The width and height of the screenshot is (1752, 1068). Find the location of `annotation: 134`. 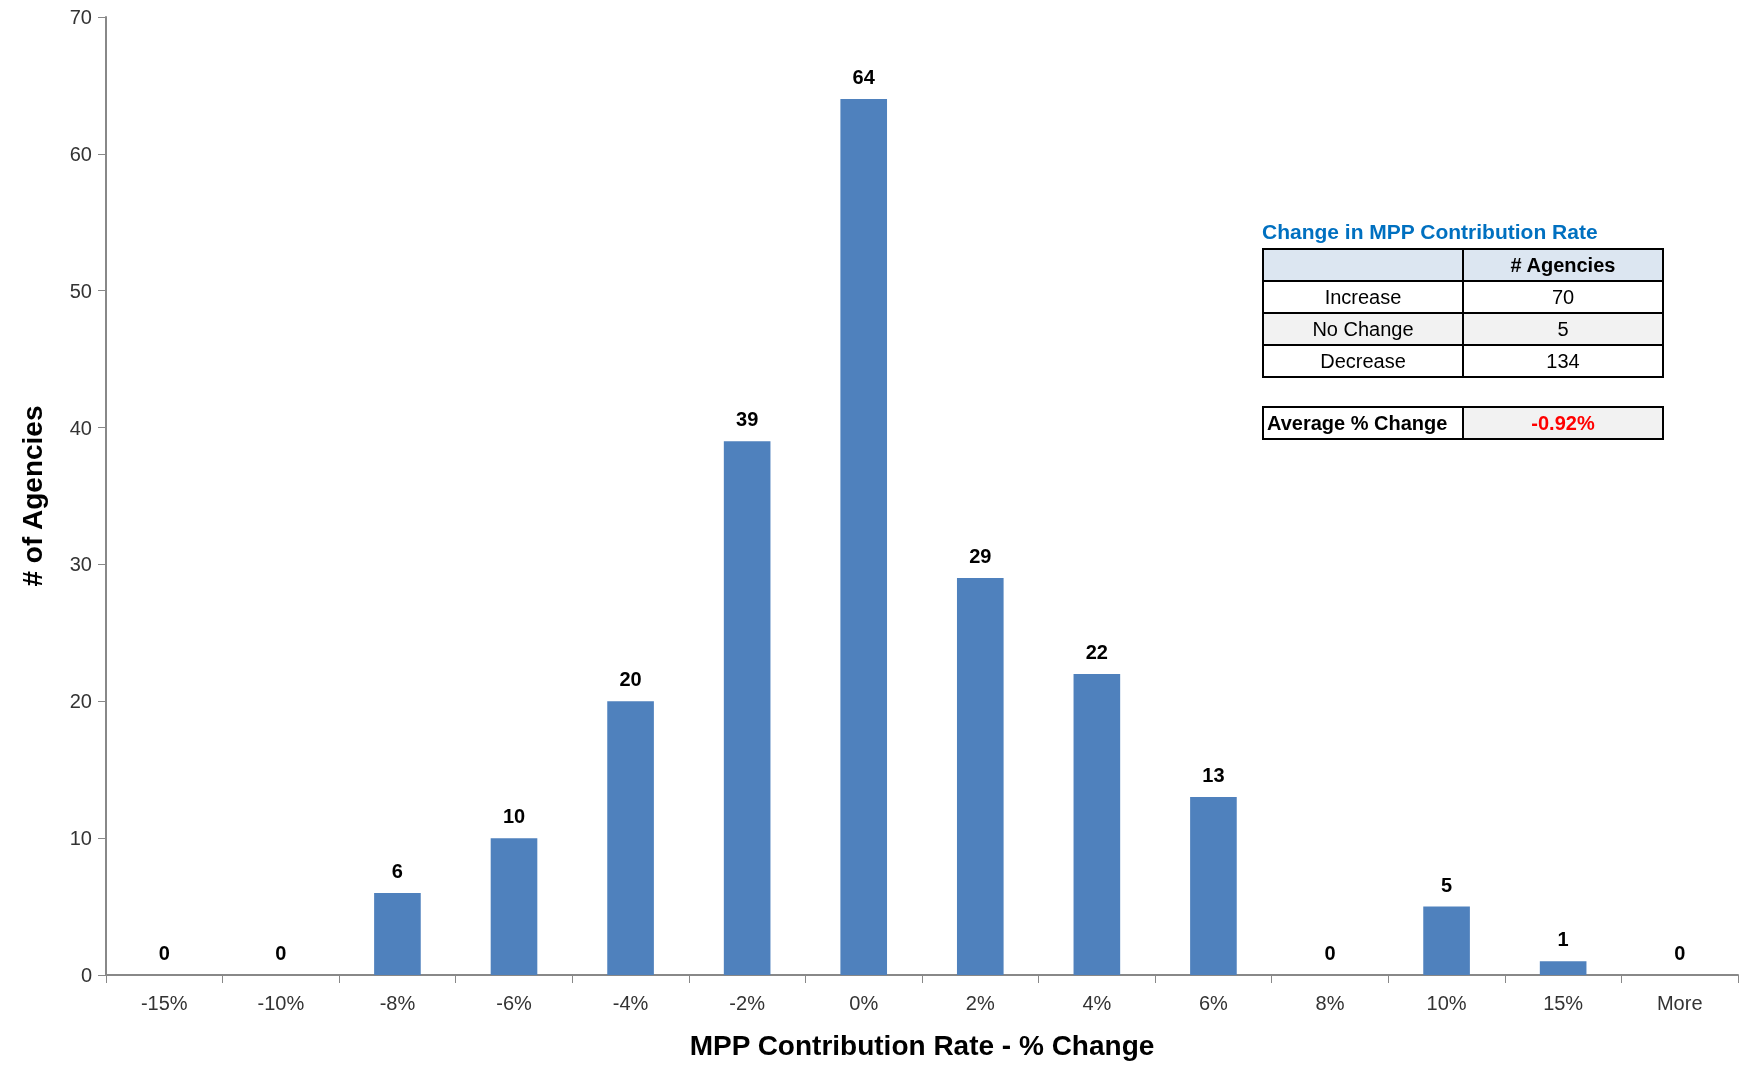

annotation: 134 is located at coordinates (1563, 361).